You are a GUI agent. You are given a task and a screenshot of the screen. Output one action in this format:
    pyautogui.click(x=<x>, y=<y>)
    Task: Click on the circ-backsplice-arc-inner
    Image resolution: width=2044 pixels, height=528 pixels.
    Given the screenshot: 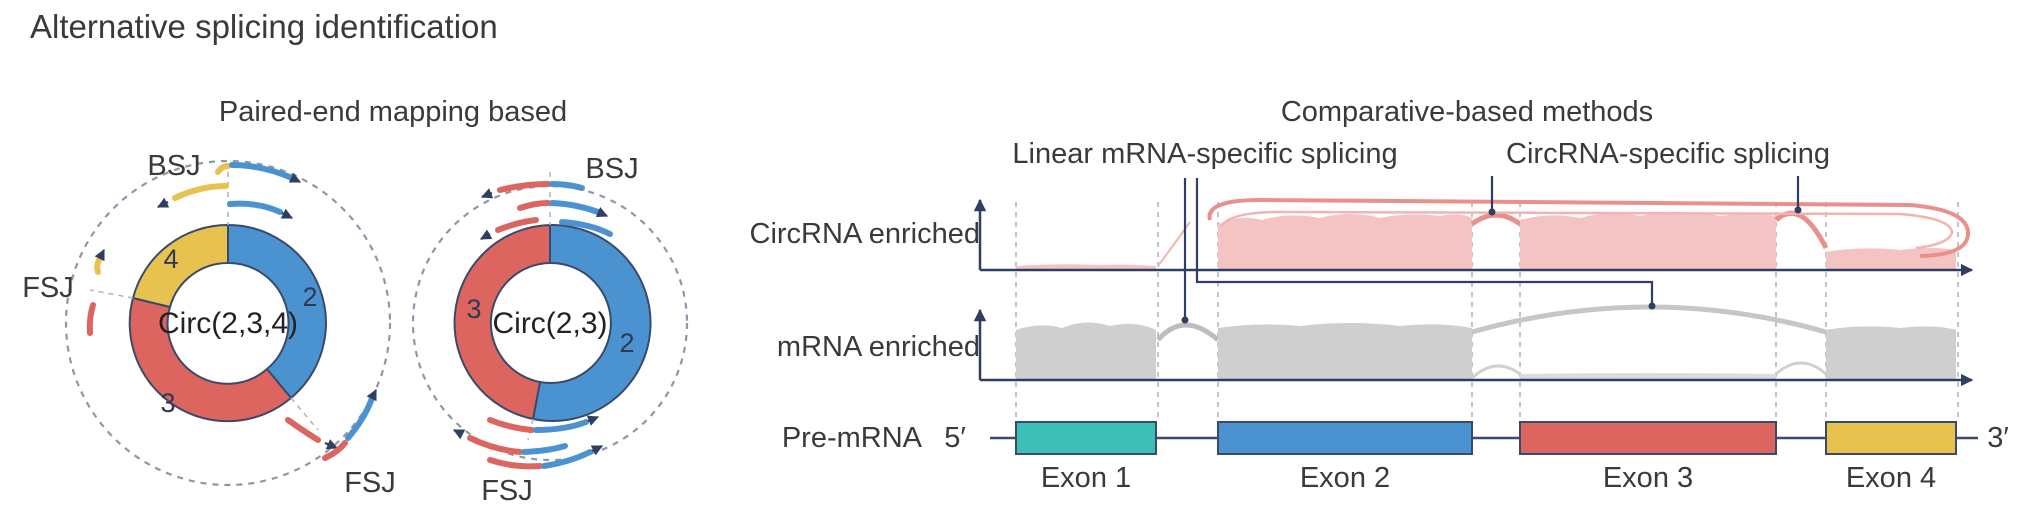 What is the action you would take?
    pyautogui.click(x=1587, y=230)
    